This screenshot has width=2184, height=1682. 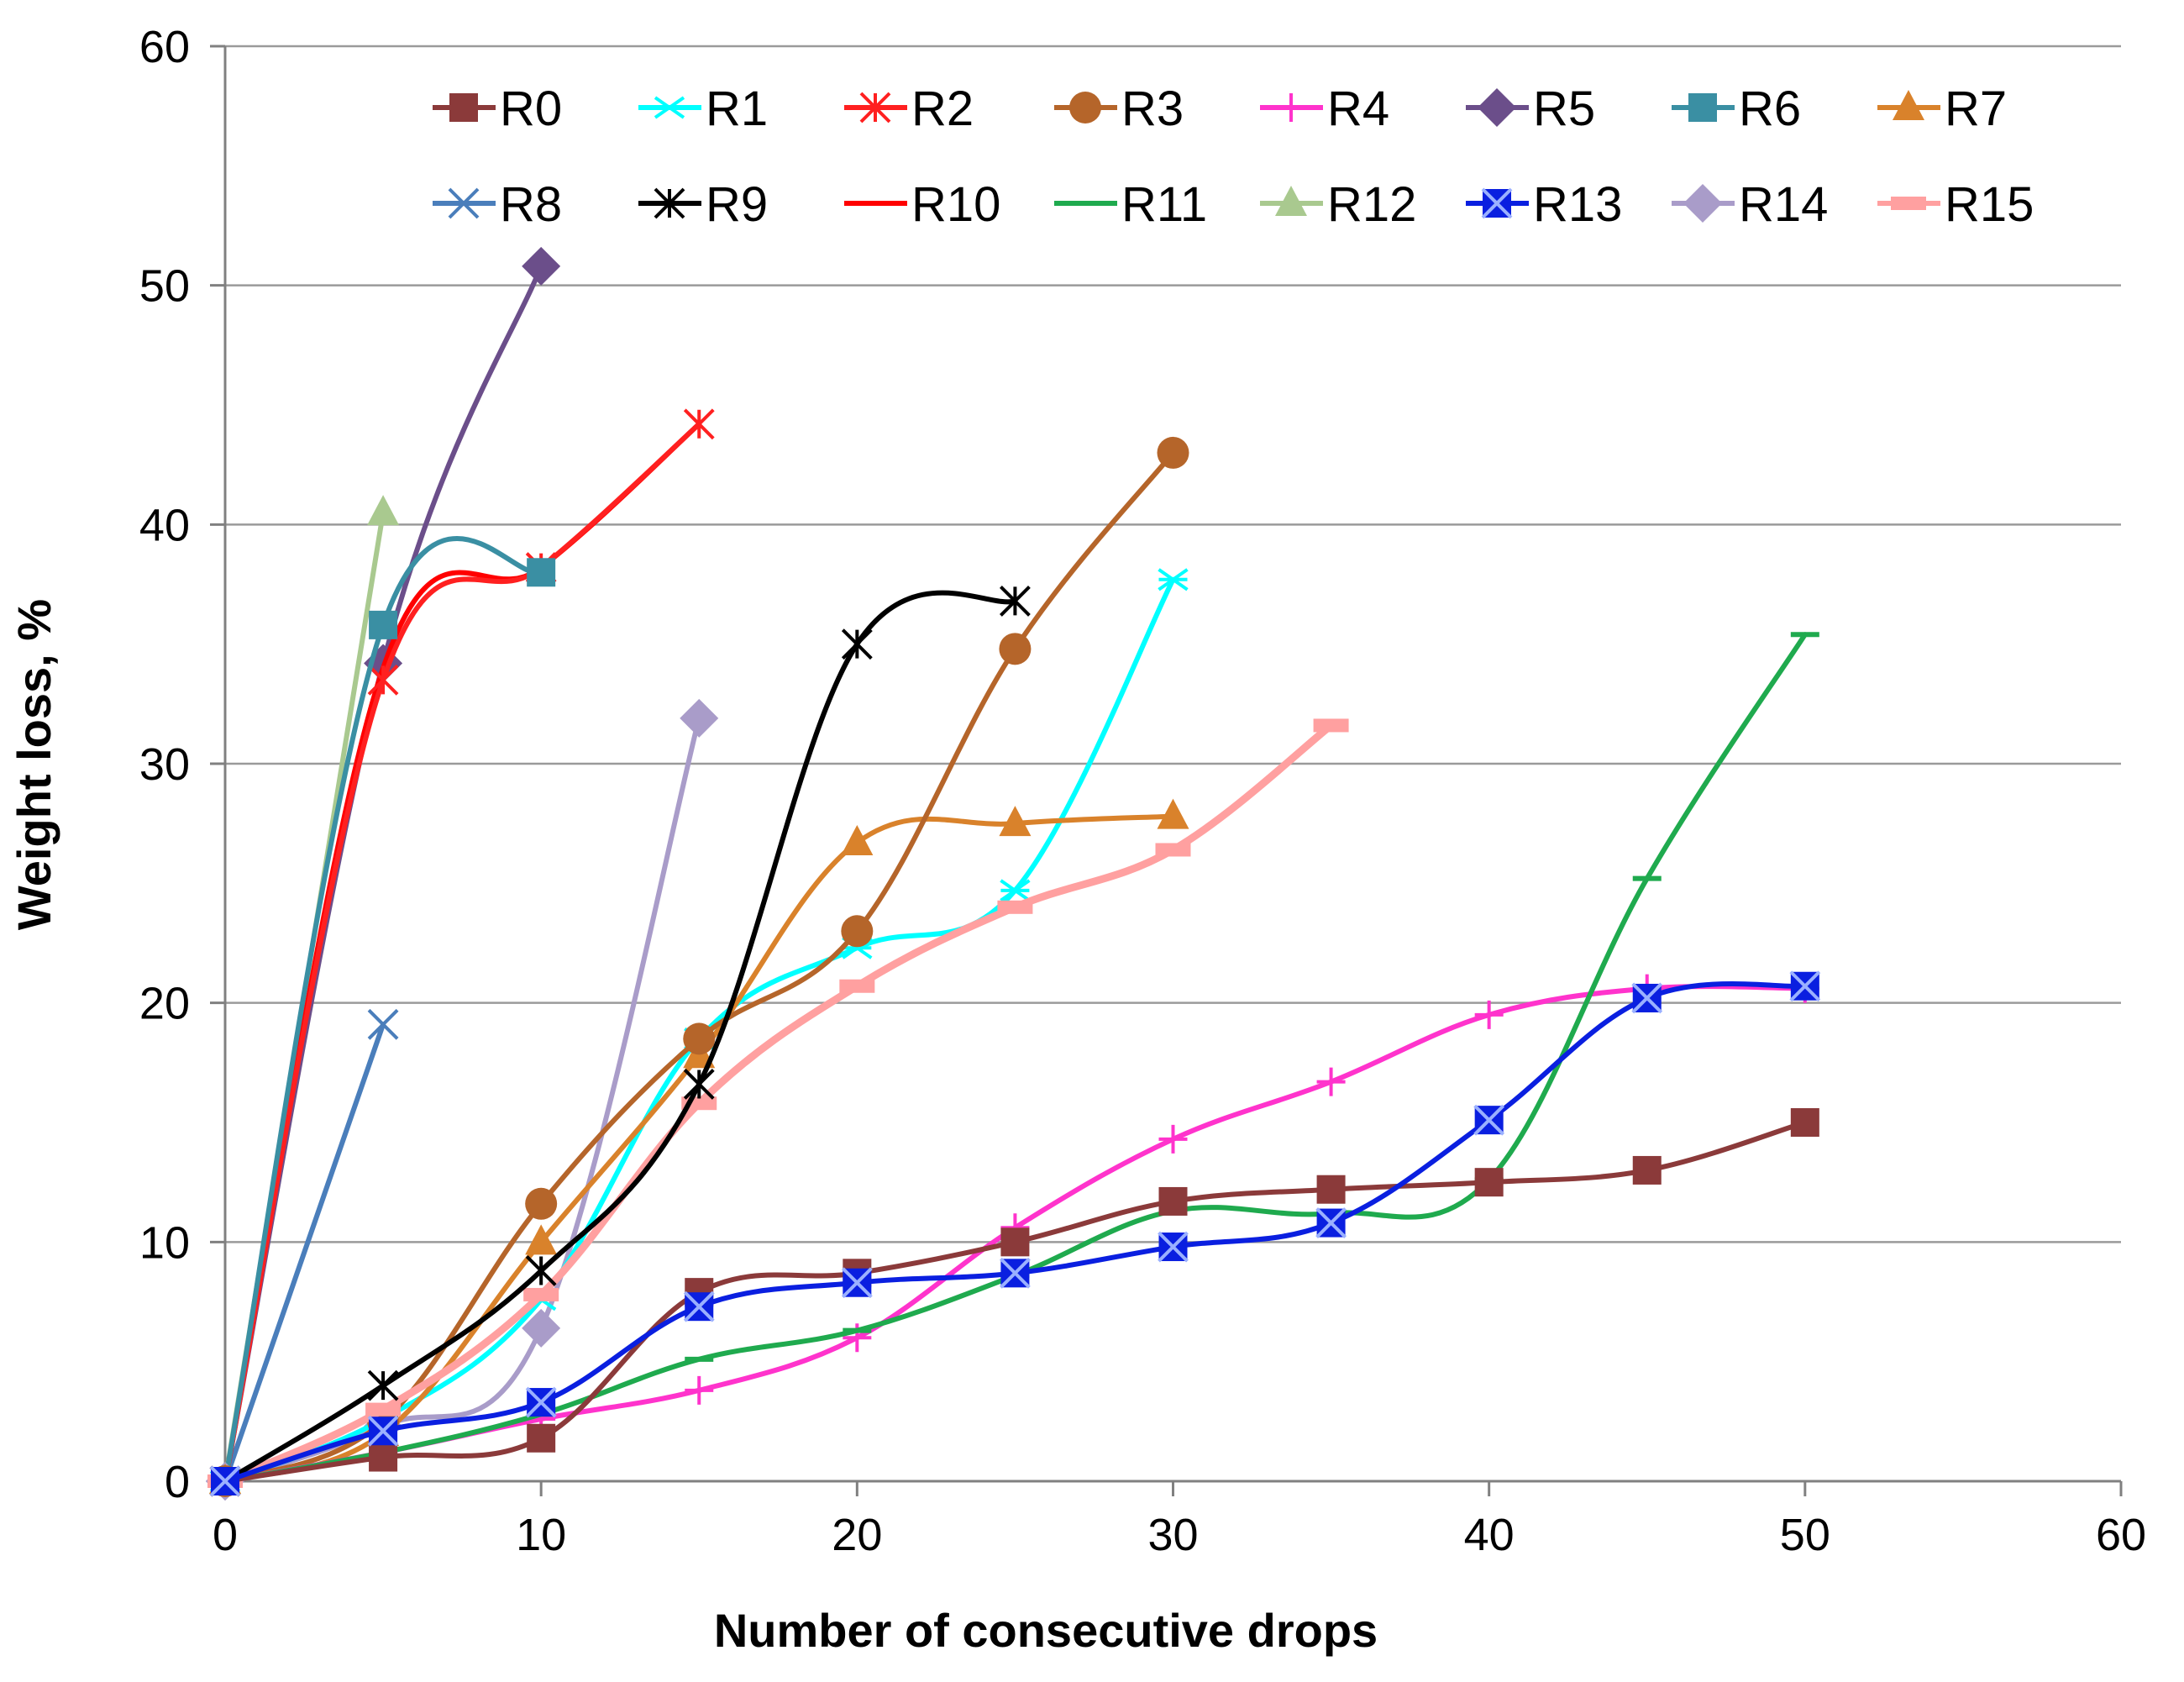 I want to click on legend-item-r1: R1, so click(x=703, y=109).